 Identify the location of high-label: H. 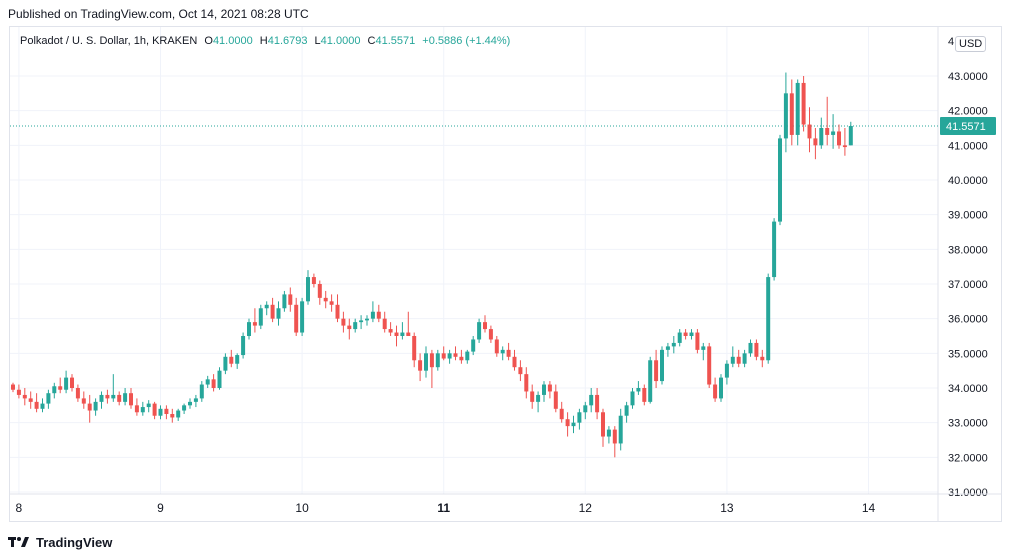
(263, 41).